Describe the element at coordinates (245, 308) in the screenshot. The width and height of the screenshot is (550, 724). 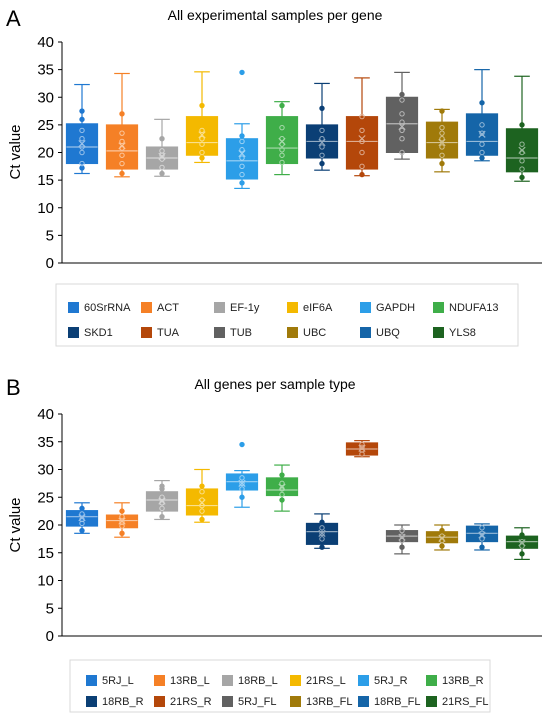
I see `a-legend-label: EF-1y` at that location.